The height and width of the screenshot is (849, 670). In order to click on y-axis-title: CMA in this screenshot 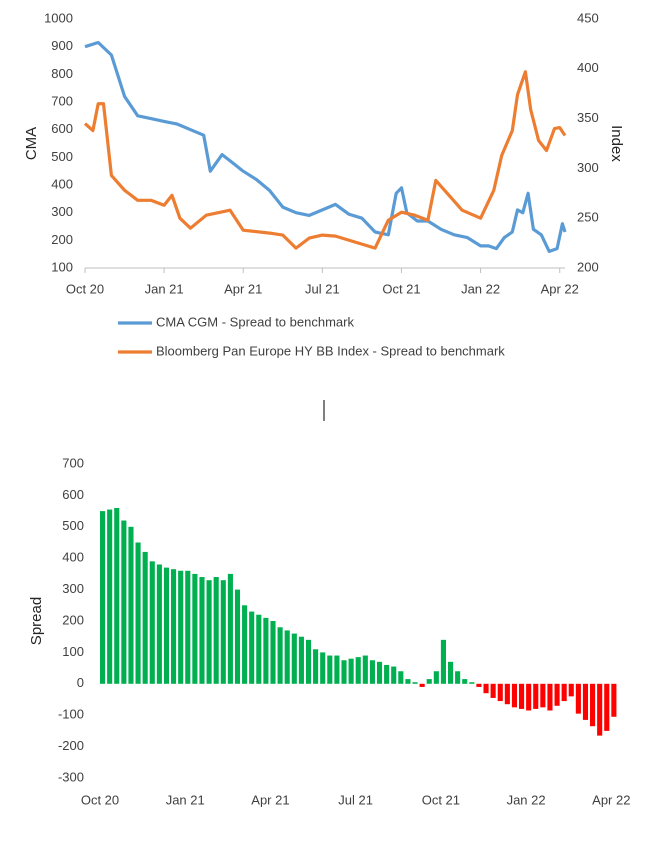, I will do `click(31, 143)`.